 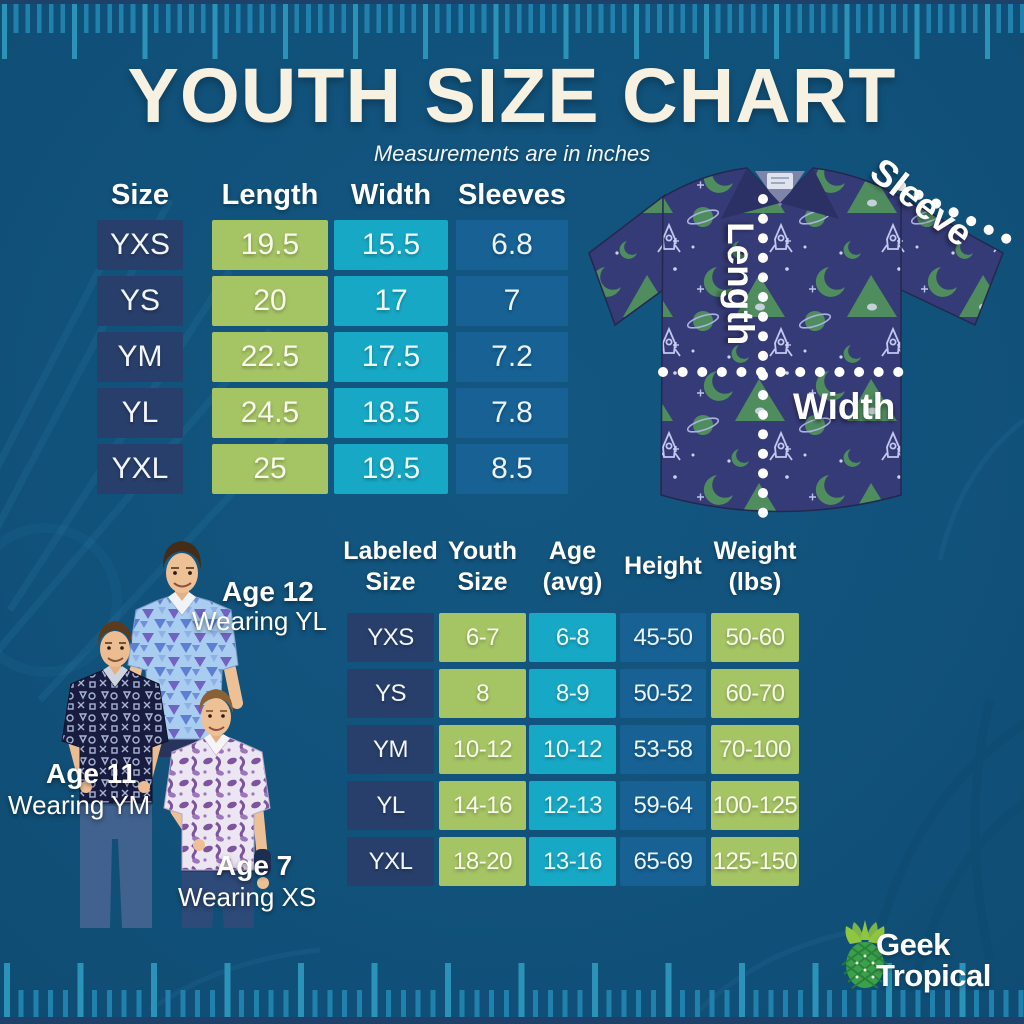 I want to click on labeled-size-cell: YXL, so click(x=390, y=861).